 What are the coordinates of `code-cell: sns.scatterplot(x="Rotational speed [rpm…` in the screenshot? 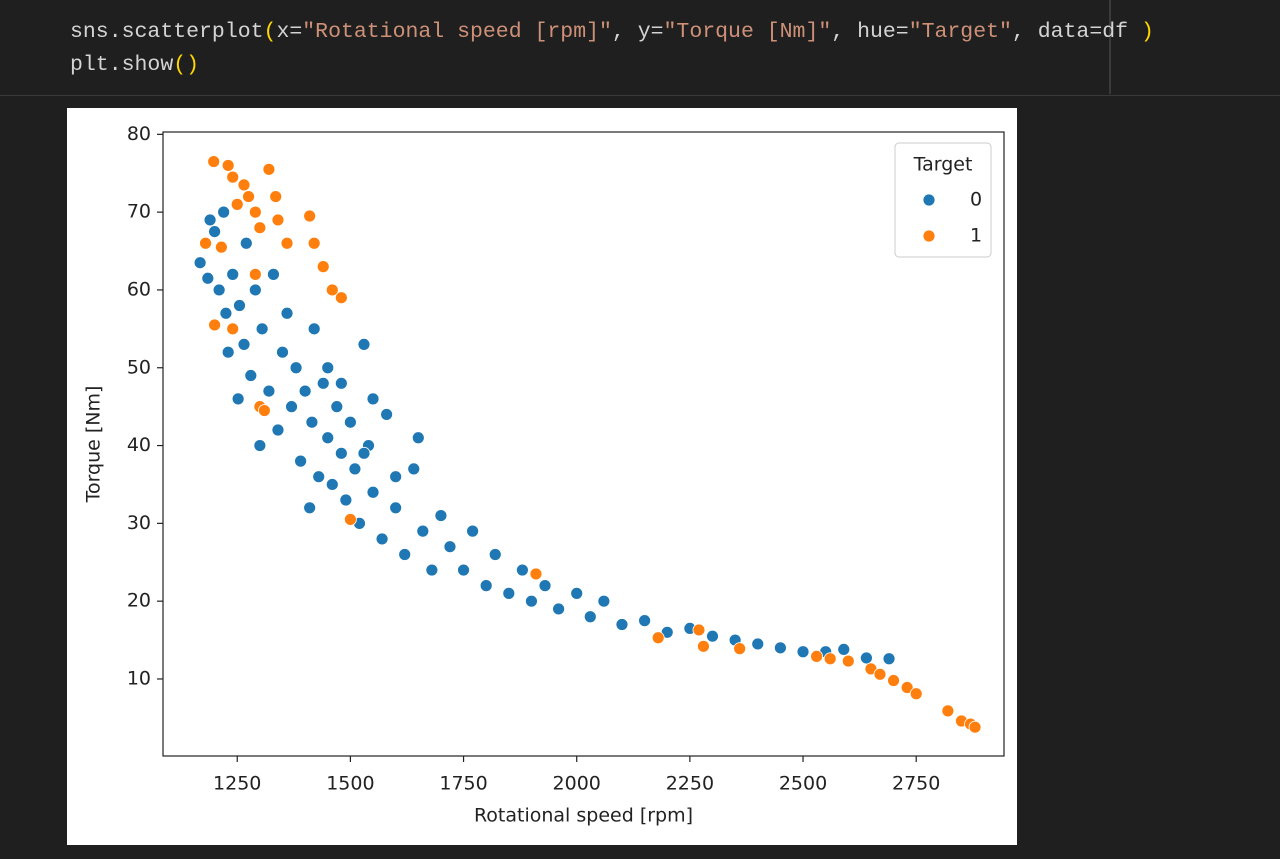 It's located at (640, 48).